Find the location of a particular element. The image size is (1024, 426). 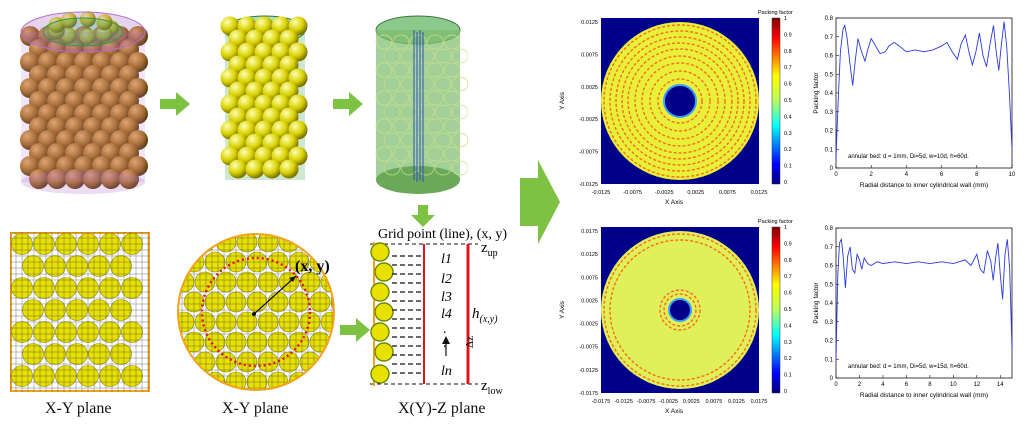

y-tick-label: -0.0175 is located at coordinates (588, 394).